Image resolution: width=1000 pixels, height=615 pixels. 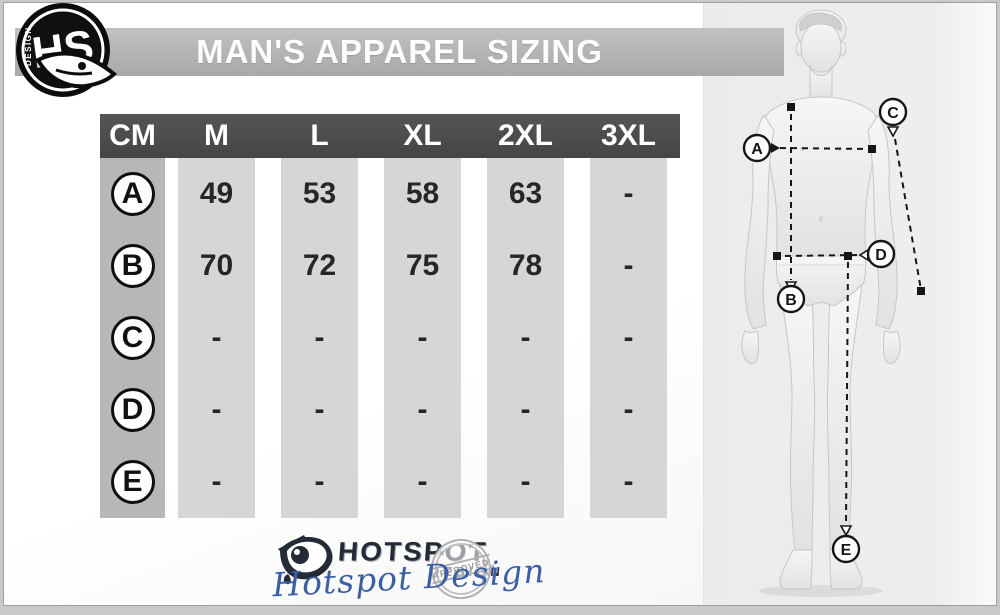 What do you see at coordinates (750, 347) in the screenshot?
I see `left-hand` at bounding box center [750, 347].